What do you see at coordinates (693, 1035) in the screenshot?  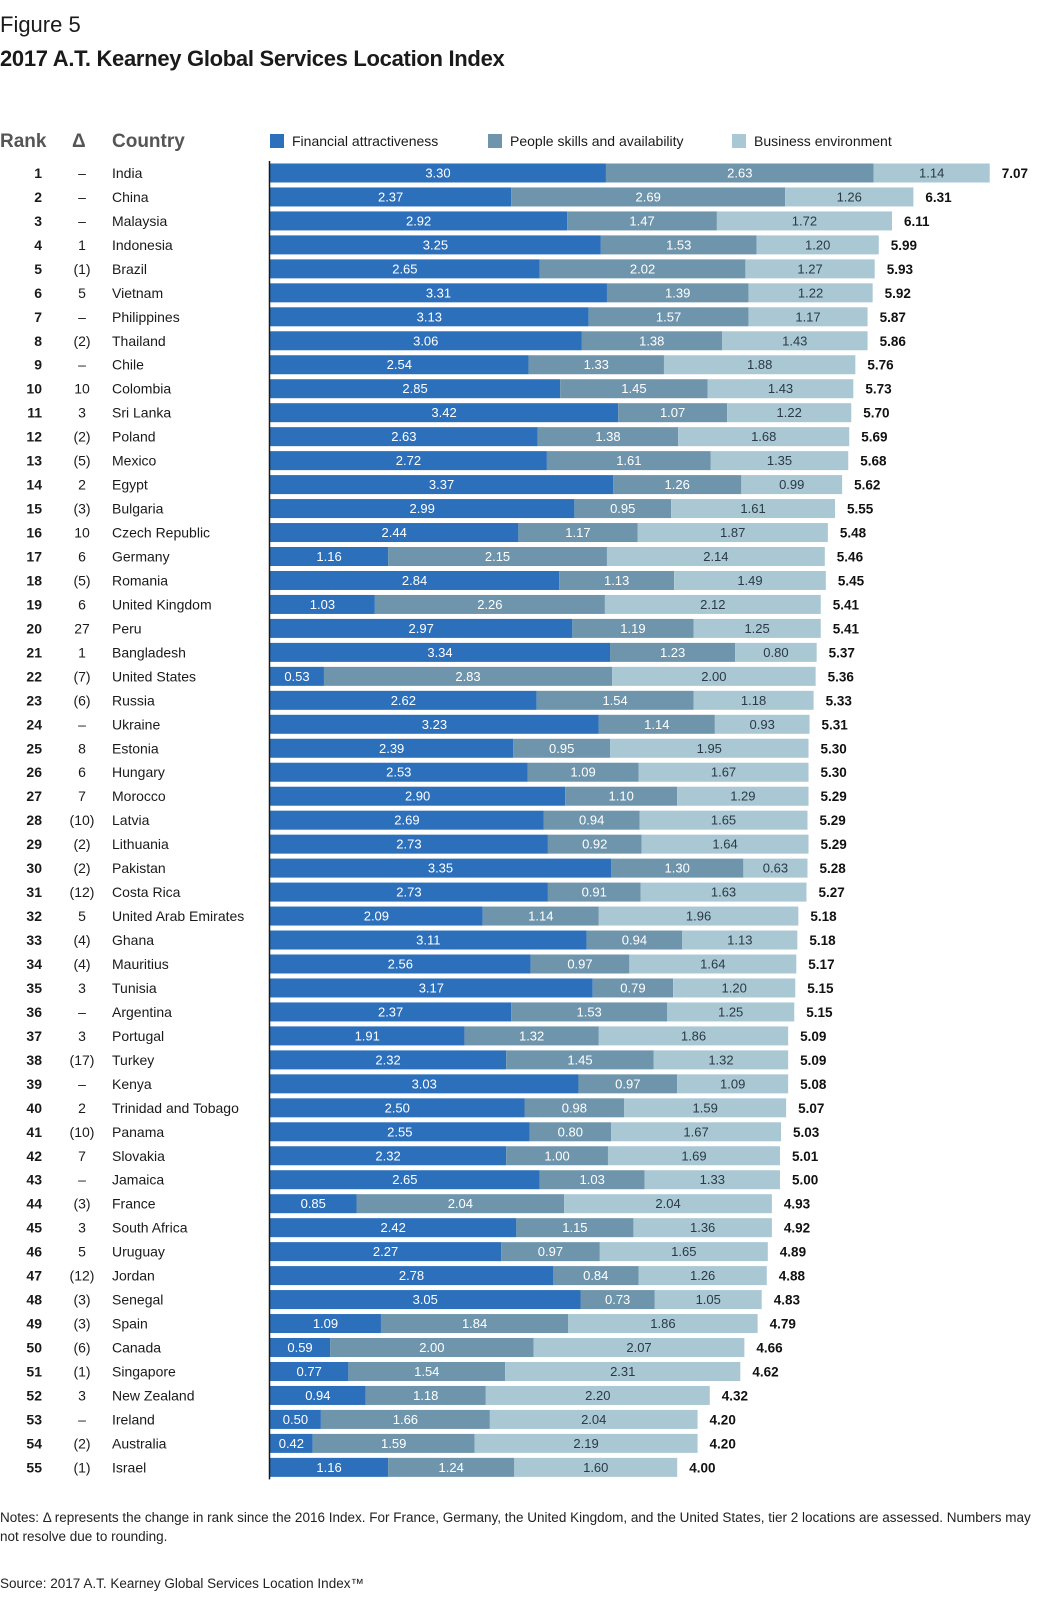 I see `bar-value-label: 1.86` at bounding box center [693, 1035].